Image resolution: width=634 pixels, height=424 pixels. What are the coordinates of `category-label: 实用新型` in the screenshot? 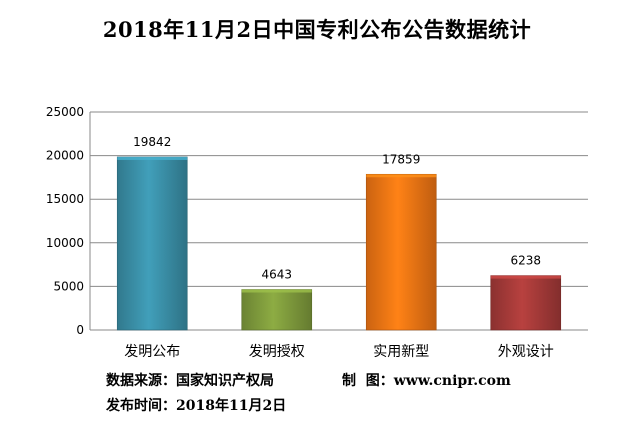 It's located at (401, 352).